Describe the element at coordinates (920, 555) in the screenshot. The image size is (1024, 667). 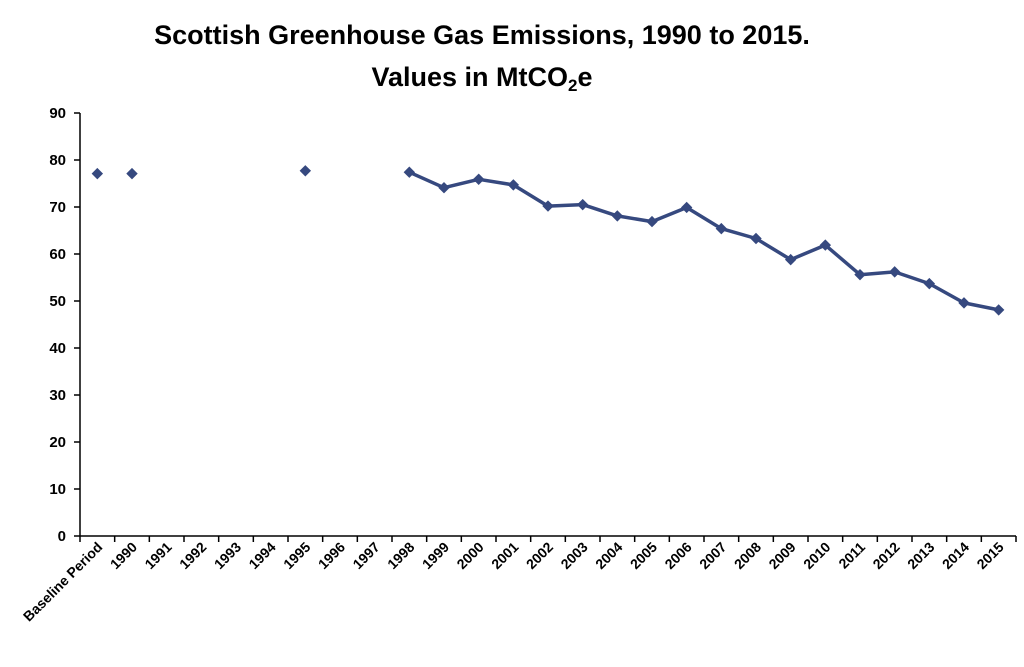
I see `x-tick-label: 2013` at that location.